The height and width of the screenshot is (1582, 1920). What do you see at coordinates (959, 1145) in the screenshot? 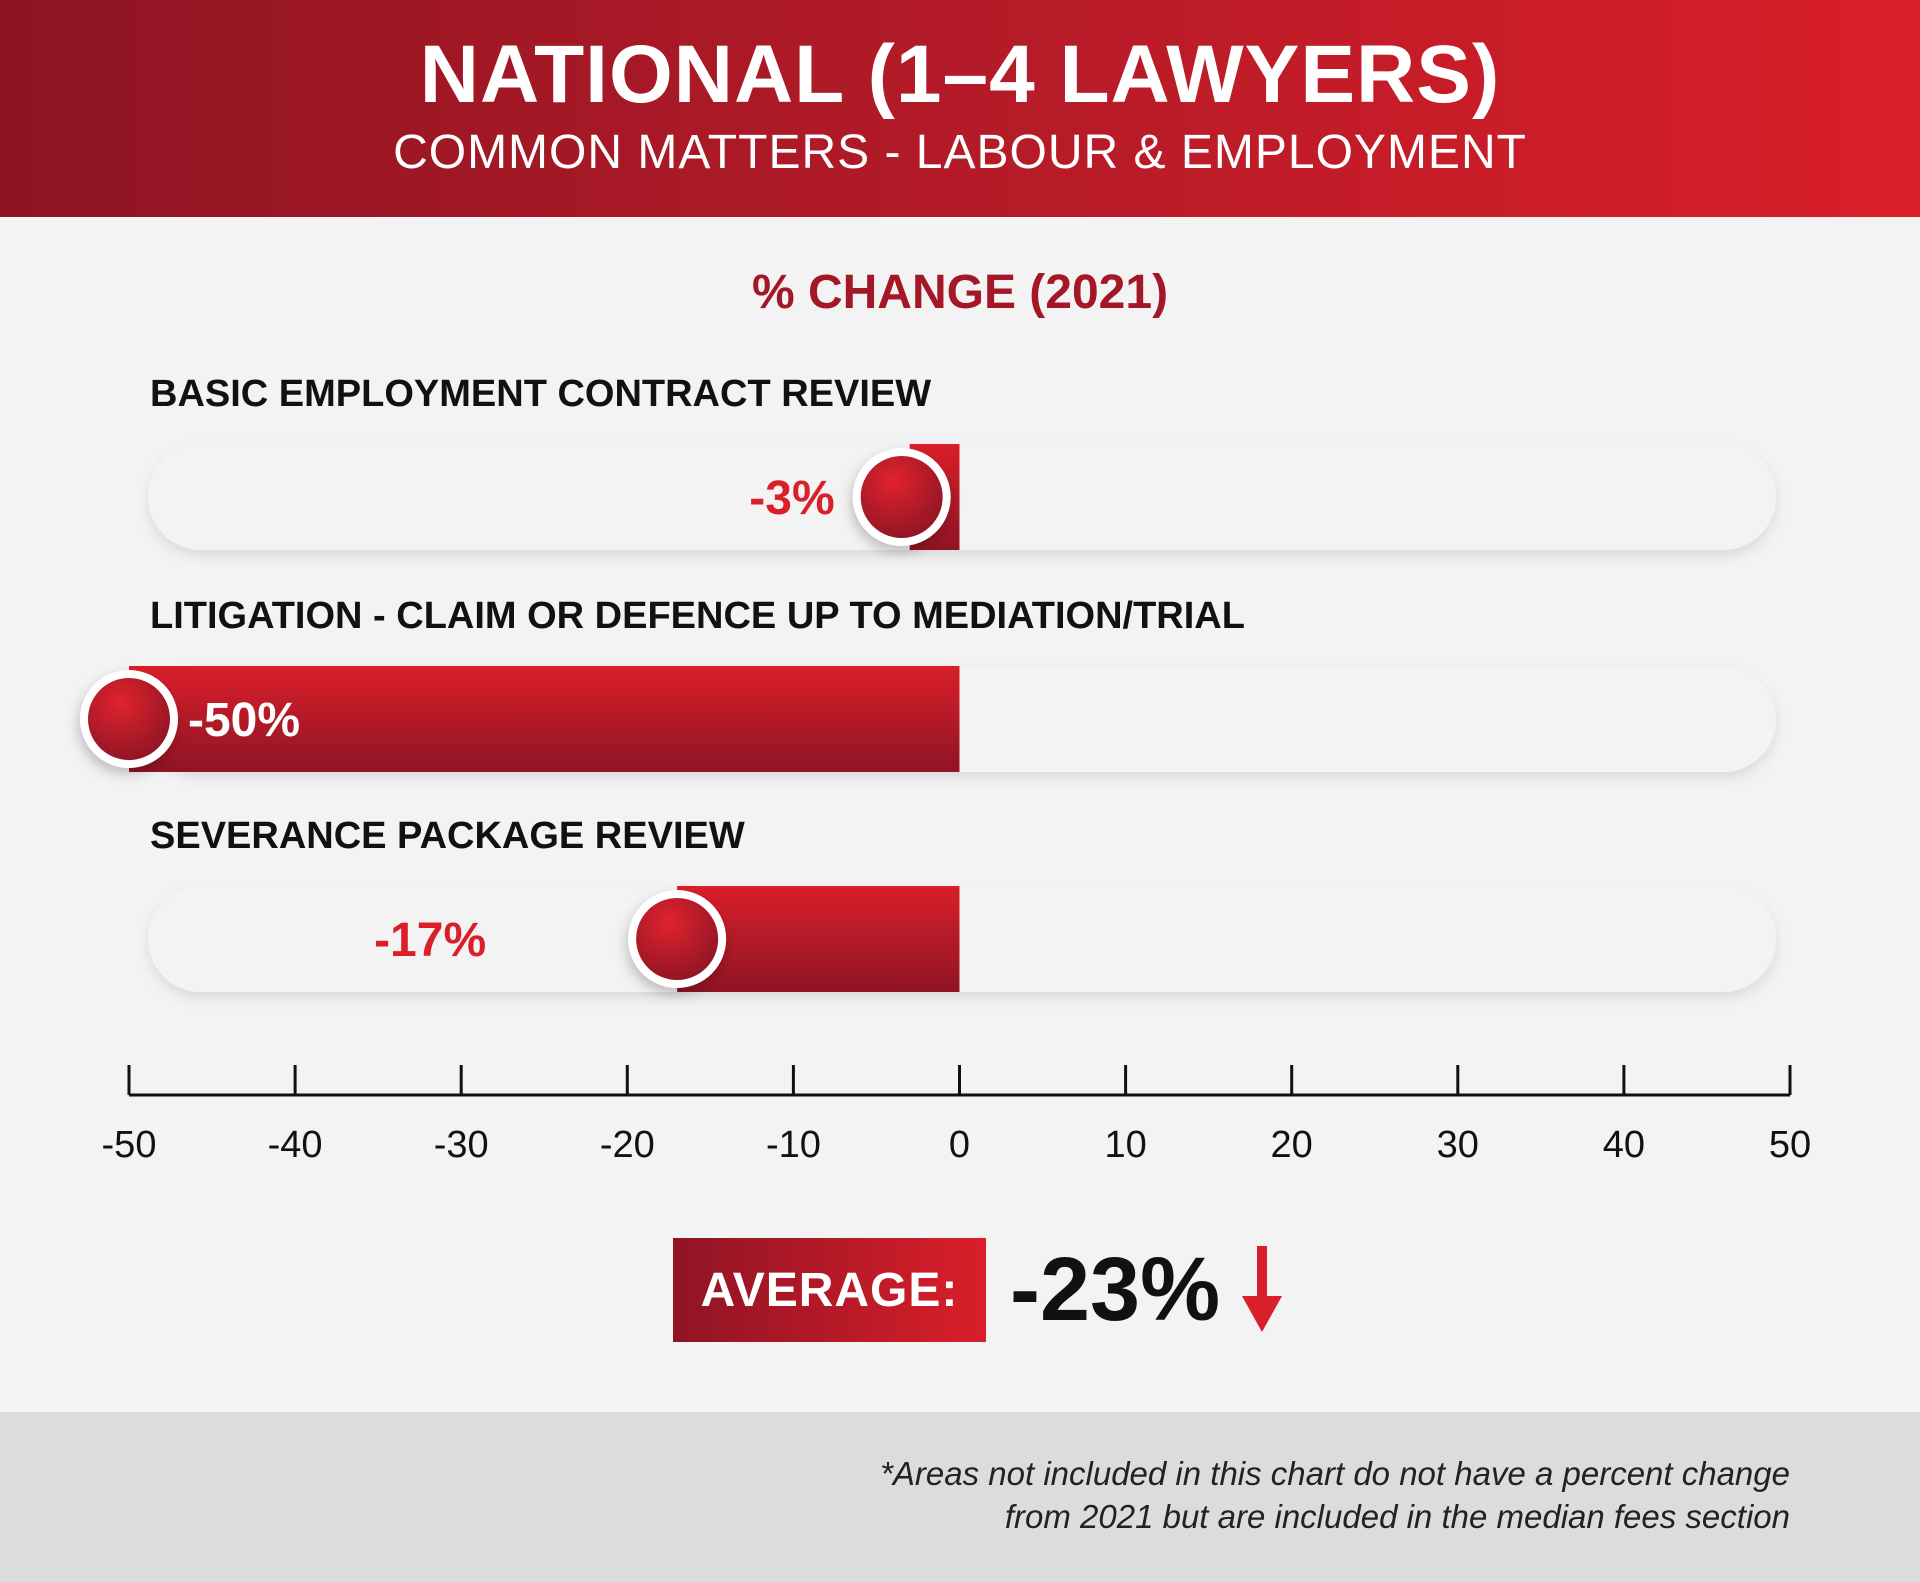
I see `x-tick-label: 0` at bounding box center [959, 1145].